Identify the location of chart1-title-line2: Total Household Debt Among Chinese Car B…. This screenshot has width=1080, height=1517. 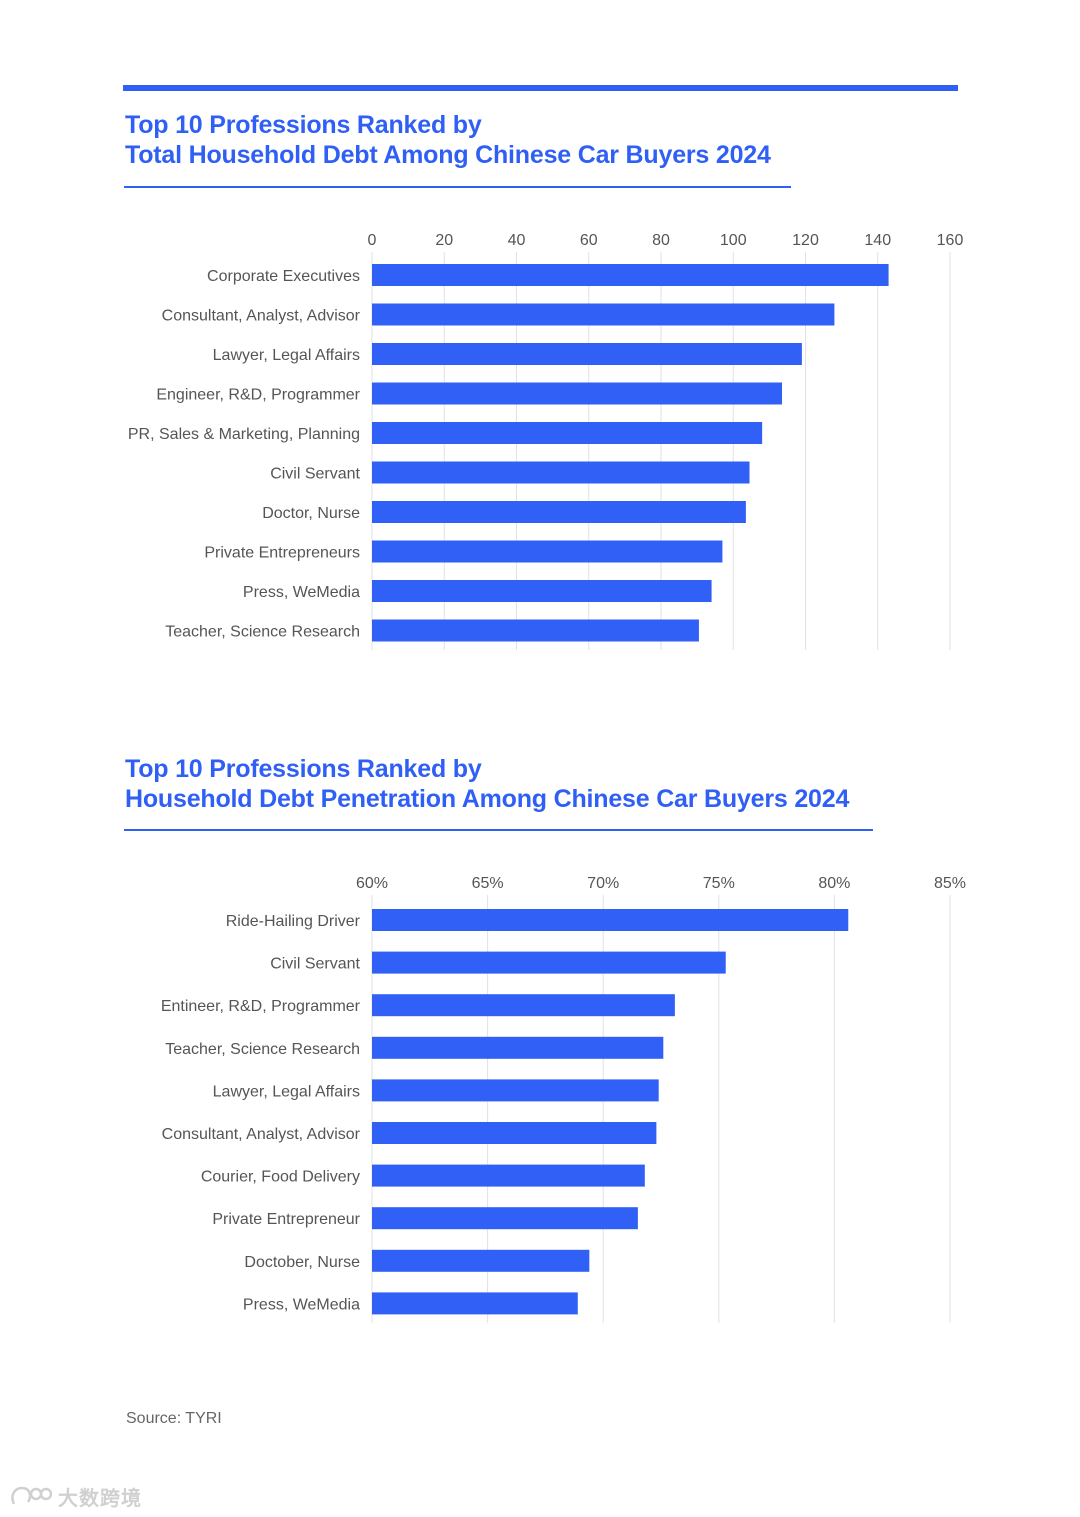
(448, 155).